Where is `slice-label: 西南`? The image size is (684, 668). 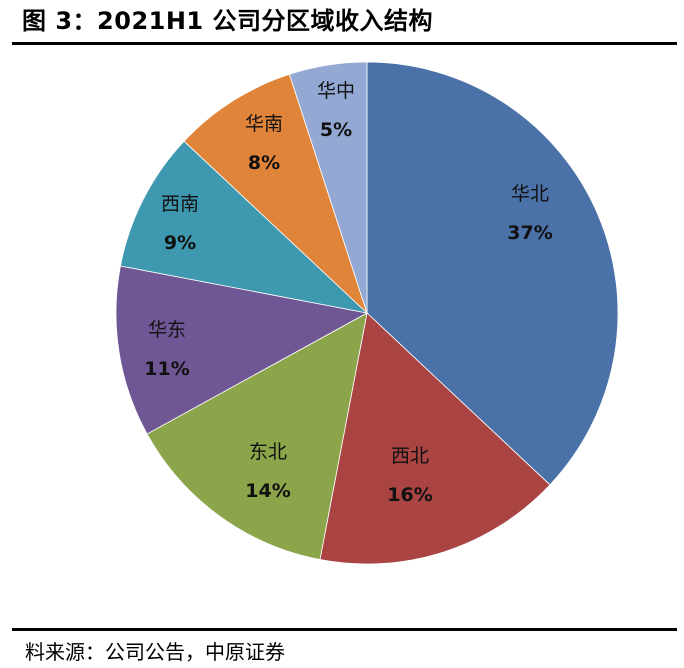 slice-label: 西南 is located at coordinates (180, 204).